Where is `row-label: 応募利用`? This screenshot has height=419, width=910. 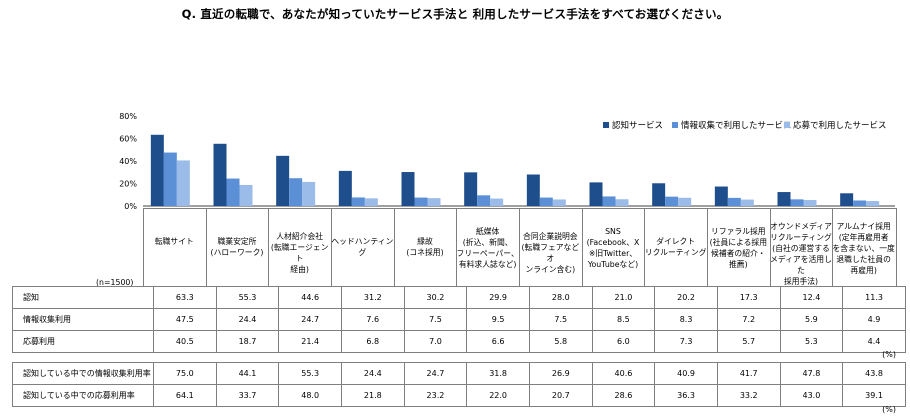 row-label: 応募利用 is located at coordinates (83, 341).